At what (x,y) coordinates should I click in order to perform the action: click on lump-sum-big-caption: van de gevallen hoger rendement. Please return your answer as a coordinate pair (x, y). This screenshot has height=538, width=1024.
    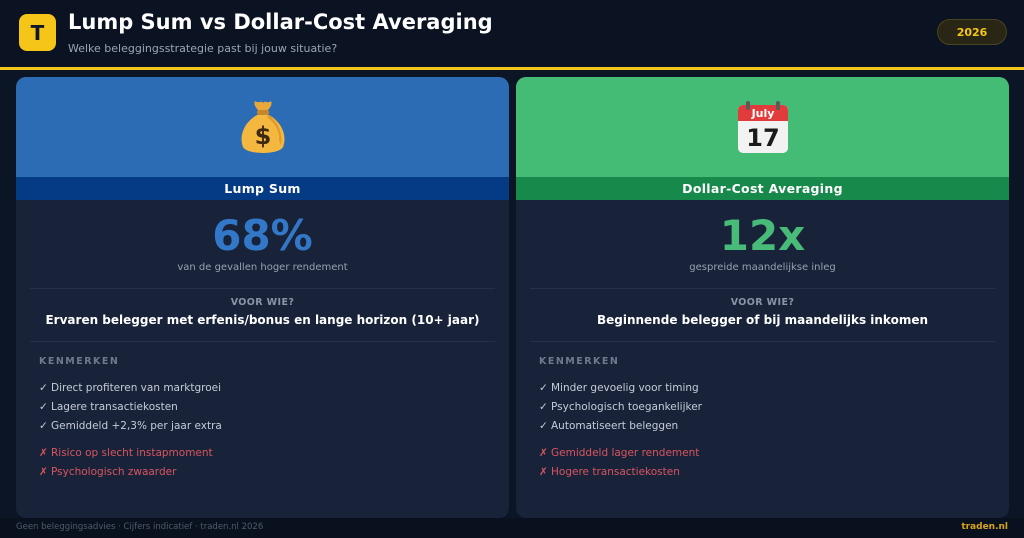
    Looking at the image, I should click on (262, 267).